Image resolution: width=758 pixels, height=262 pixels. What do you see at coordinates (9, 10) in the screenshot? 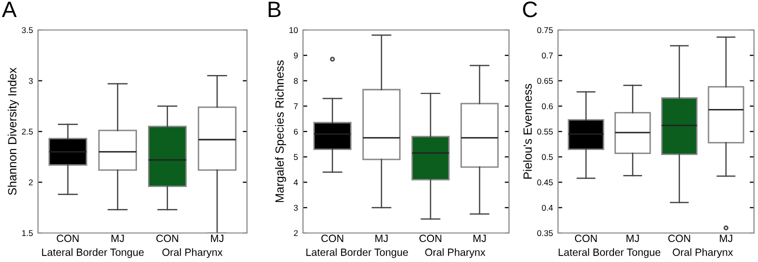
I see `chart-title: A` at bounding box center [9, 10].